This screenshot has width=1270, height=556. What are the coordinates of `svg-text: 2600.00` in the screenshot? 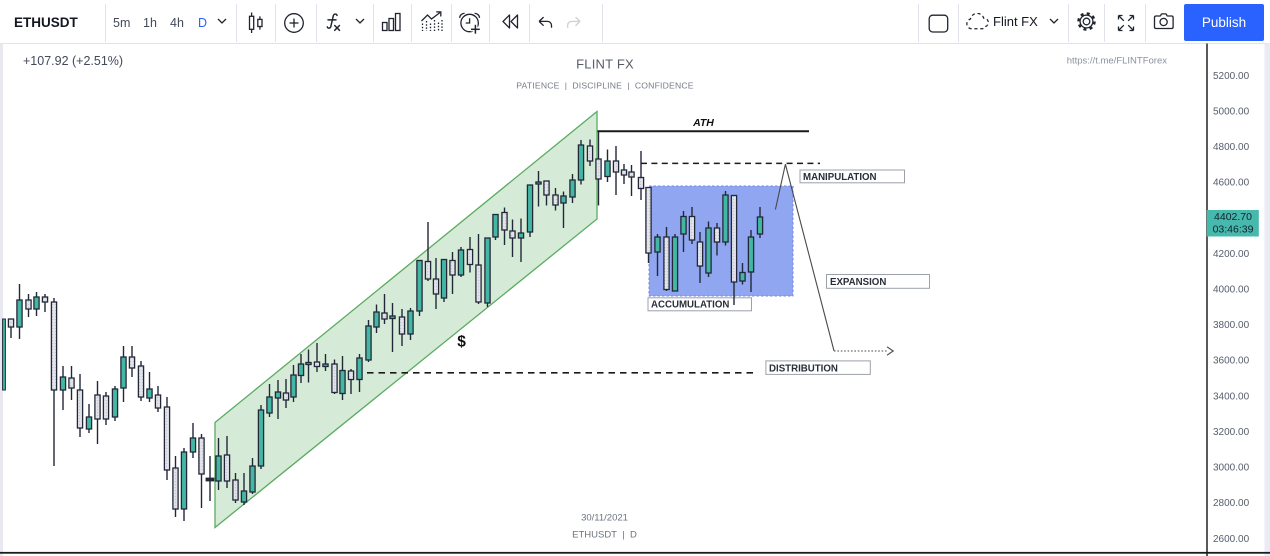 It's located at (1231, 539).